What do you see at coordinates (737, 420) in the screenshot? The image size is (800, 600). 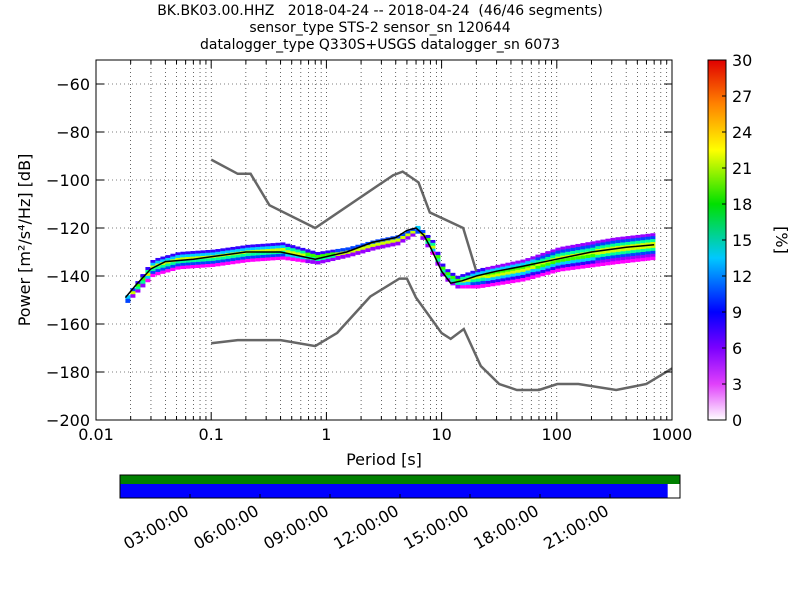 I see `colorbar-tick-label: 0` at bounding box center [737, 420].